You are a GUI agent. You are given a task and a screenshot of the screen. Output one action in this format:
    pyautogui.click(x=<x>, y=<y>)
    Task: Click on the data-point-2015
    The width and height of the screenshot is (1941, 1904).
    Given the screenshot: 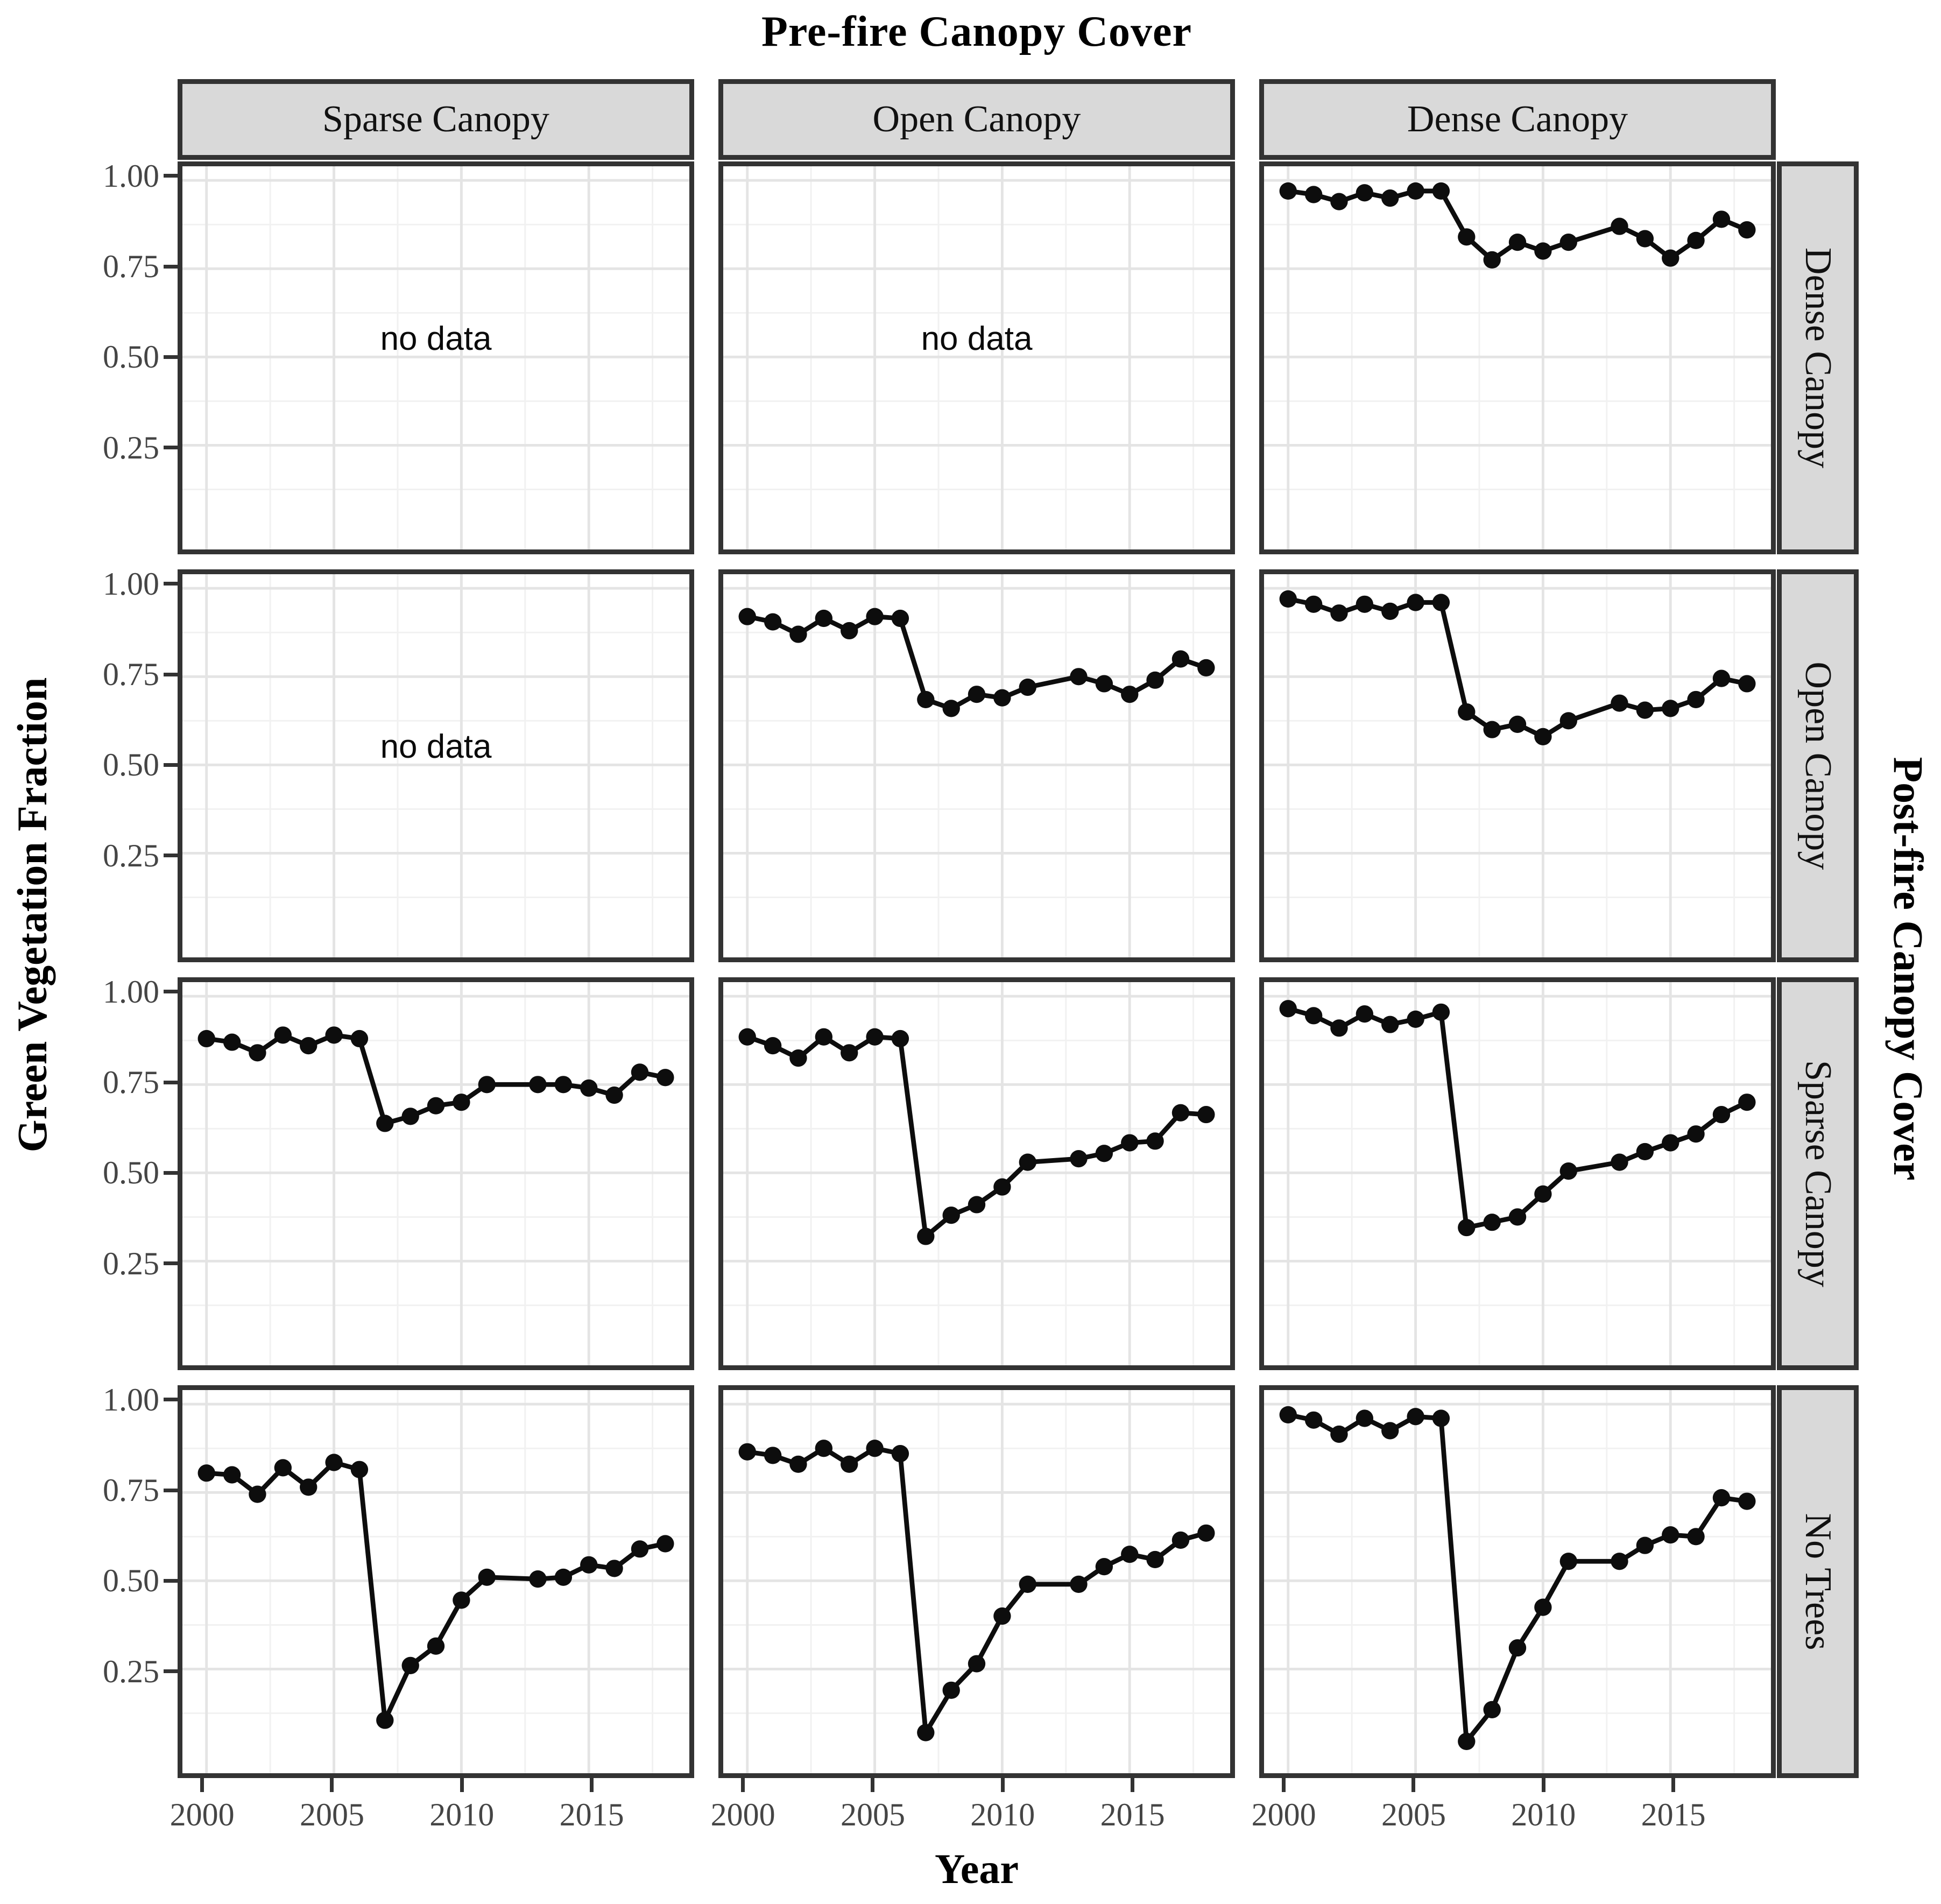 What is the action you would take?
    pyautogui.click(x=1130, y=694)
    